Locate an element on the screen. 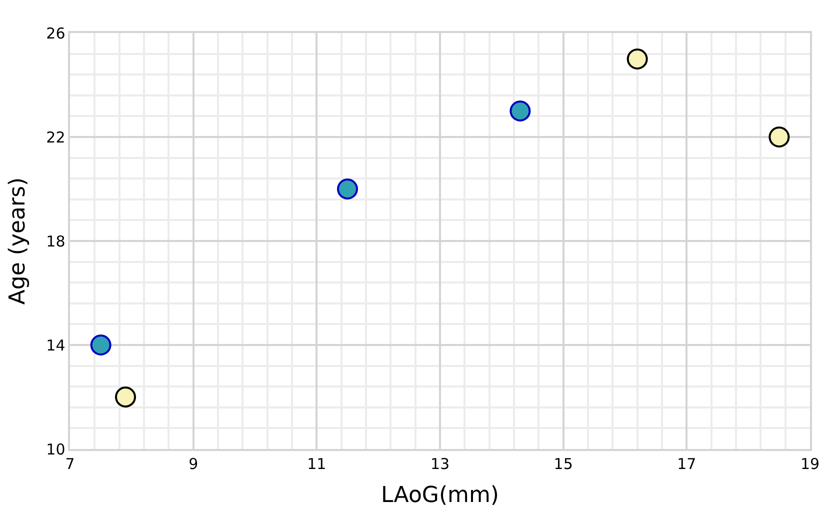 The image size is (832, 515). x-tick-label: 13 is located at coordinates (440, 463).